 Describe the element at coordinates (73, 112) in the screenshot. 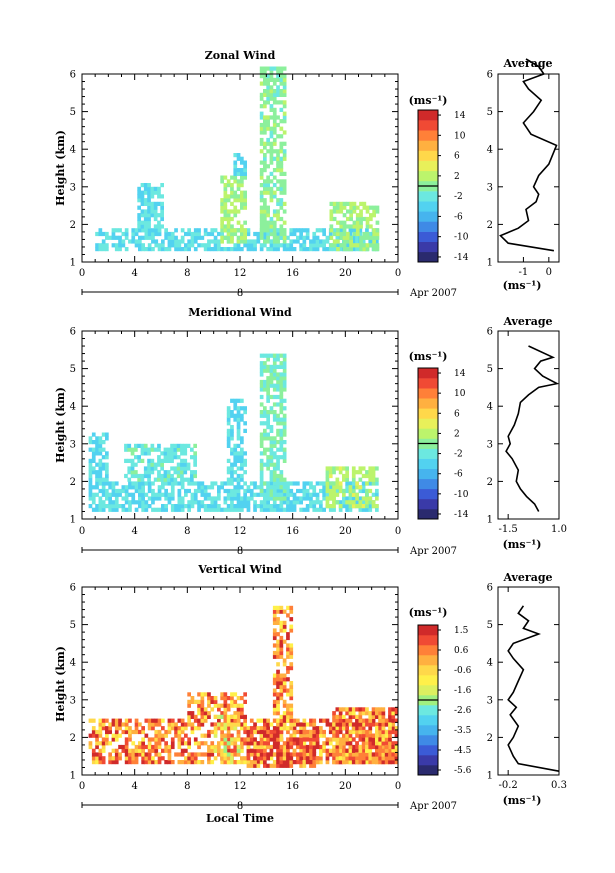

I see `y-tick-label: 5` at that location.